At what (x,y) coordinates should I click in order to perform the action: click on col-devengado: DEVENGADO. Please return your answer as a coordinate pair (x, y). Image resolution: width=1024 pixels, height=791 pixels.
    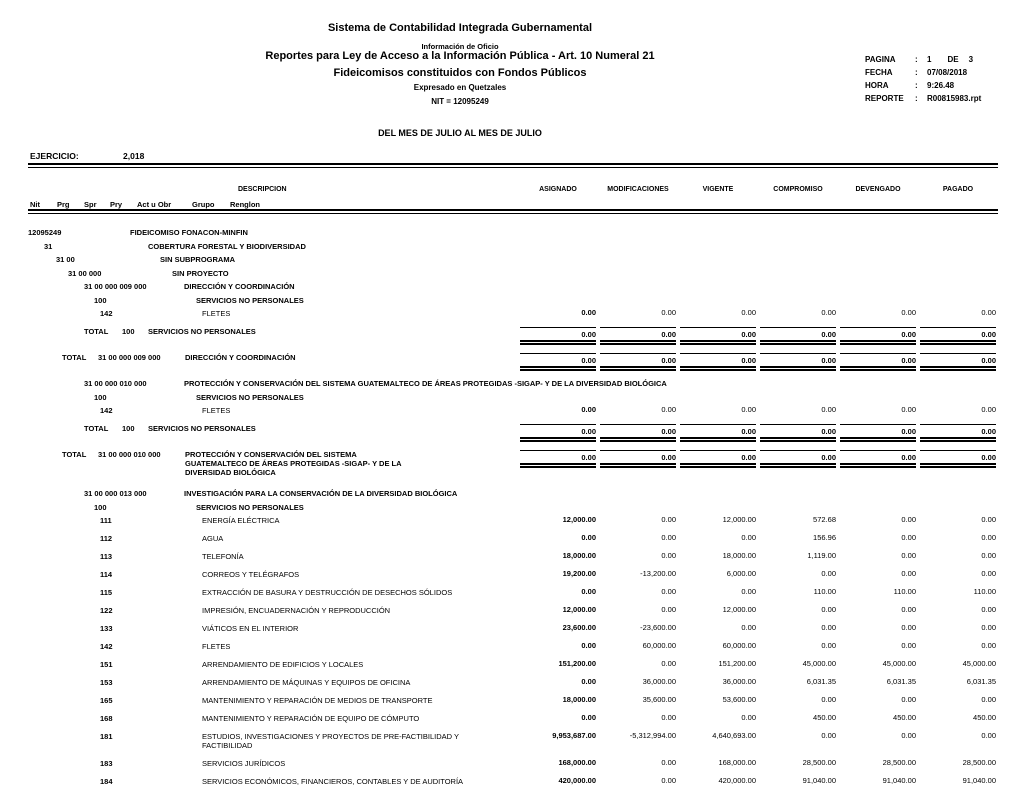
    Looking at the image, I should click on (878, 189).